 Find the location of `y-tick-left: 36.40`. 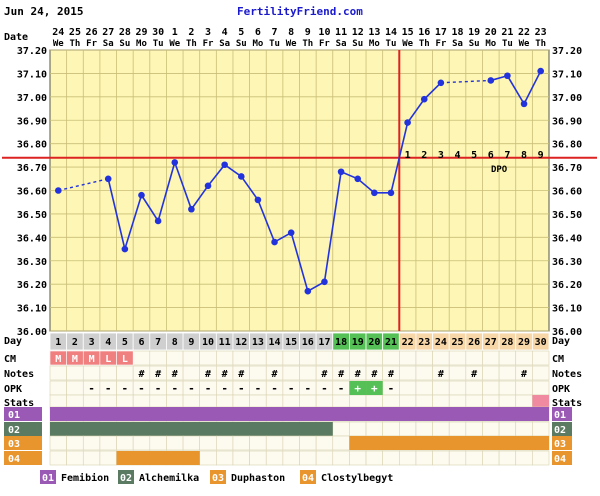

y-tick-left: 36.40 is located at coordinates (32, 238).